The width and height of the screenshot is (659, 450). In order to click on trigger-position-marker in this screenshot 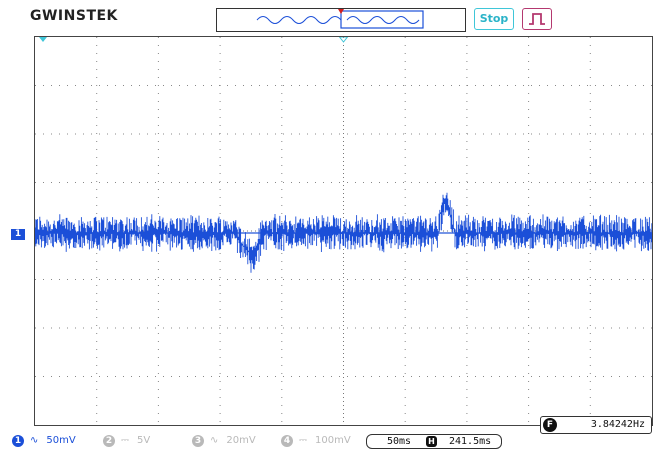, I will do `click(341, 11)`.